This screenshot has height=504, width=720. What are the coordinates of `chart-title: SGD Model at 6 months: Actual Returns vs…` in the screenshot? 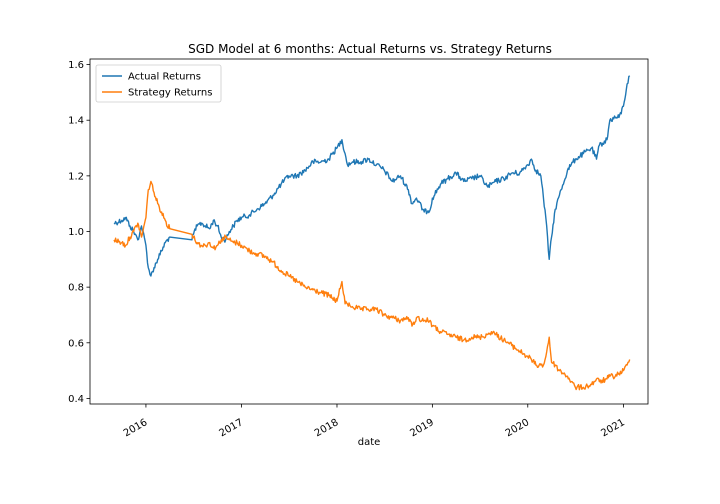 It's located at (370, 49).